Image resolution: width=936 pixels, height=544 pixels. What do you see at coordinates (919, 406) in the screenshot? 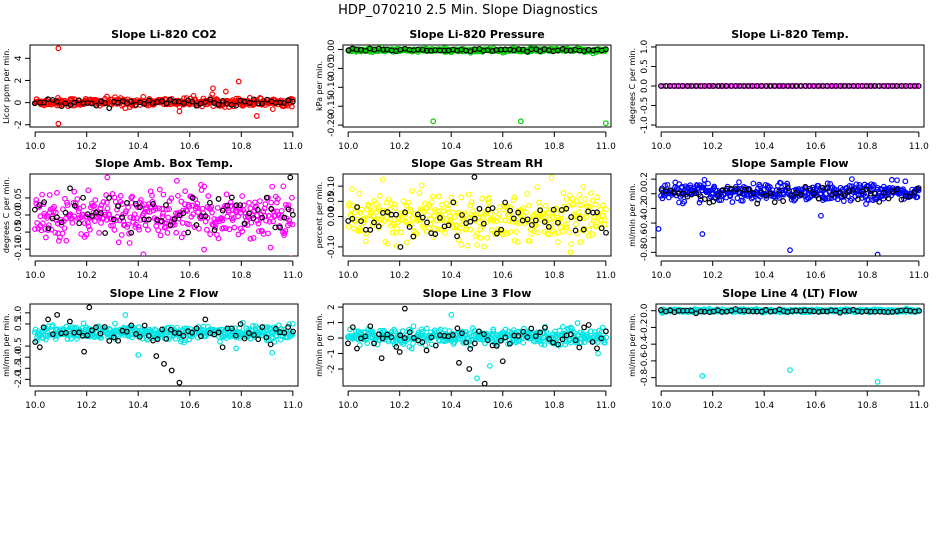
I see `x-tick-label: 11.0` at bounding box center [919, 406].